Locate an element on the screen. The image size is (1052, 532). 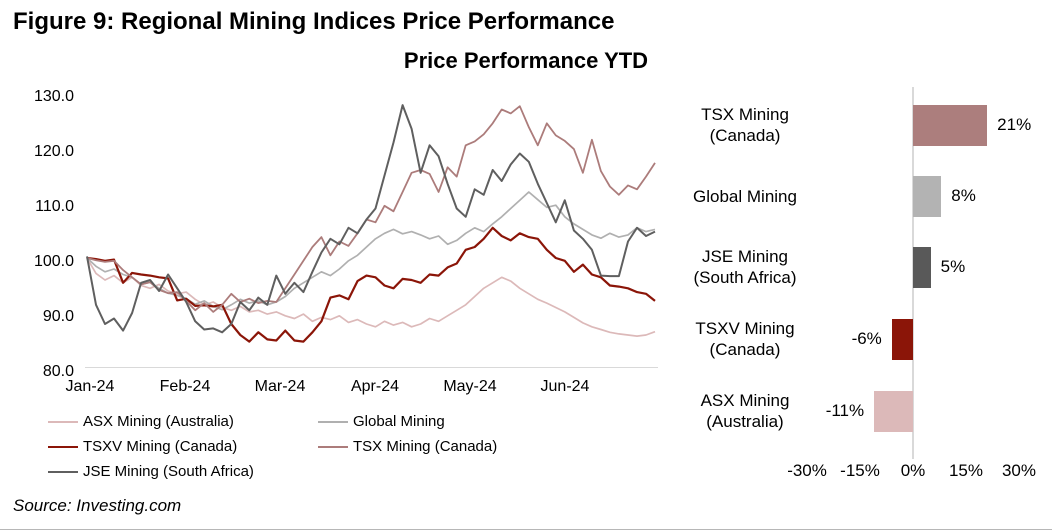
bar-value-label: 8% is located at coordinates (963, 195).